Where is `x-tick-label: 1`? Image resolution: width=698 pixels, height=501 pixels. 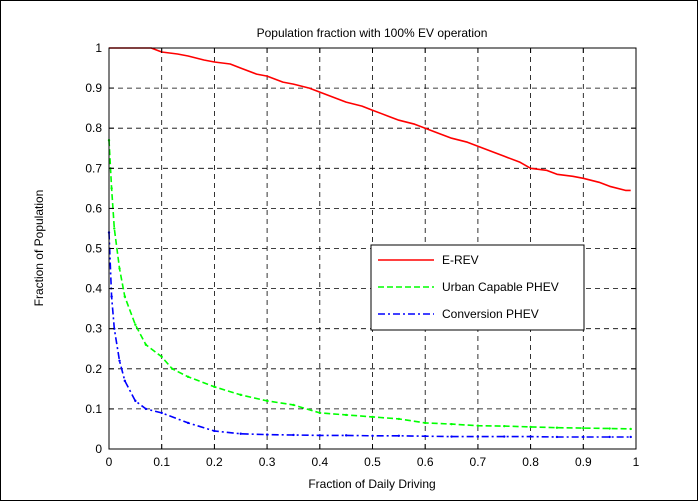
x-tick-label: 1 is located at coordinates (636, 462).